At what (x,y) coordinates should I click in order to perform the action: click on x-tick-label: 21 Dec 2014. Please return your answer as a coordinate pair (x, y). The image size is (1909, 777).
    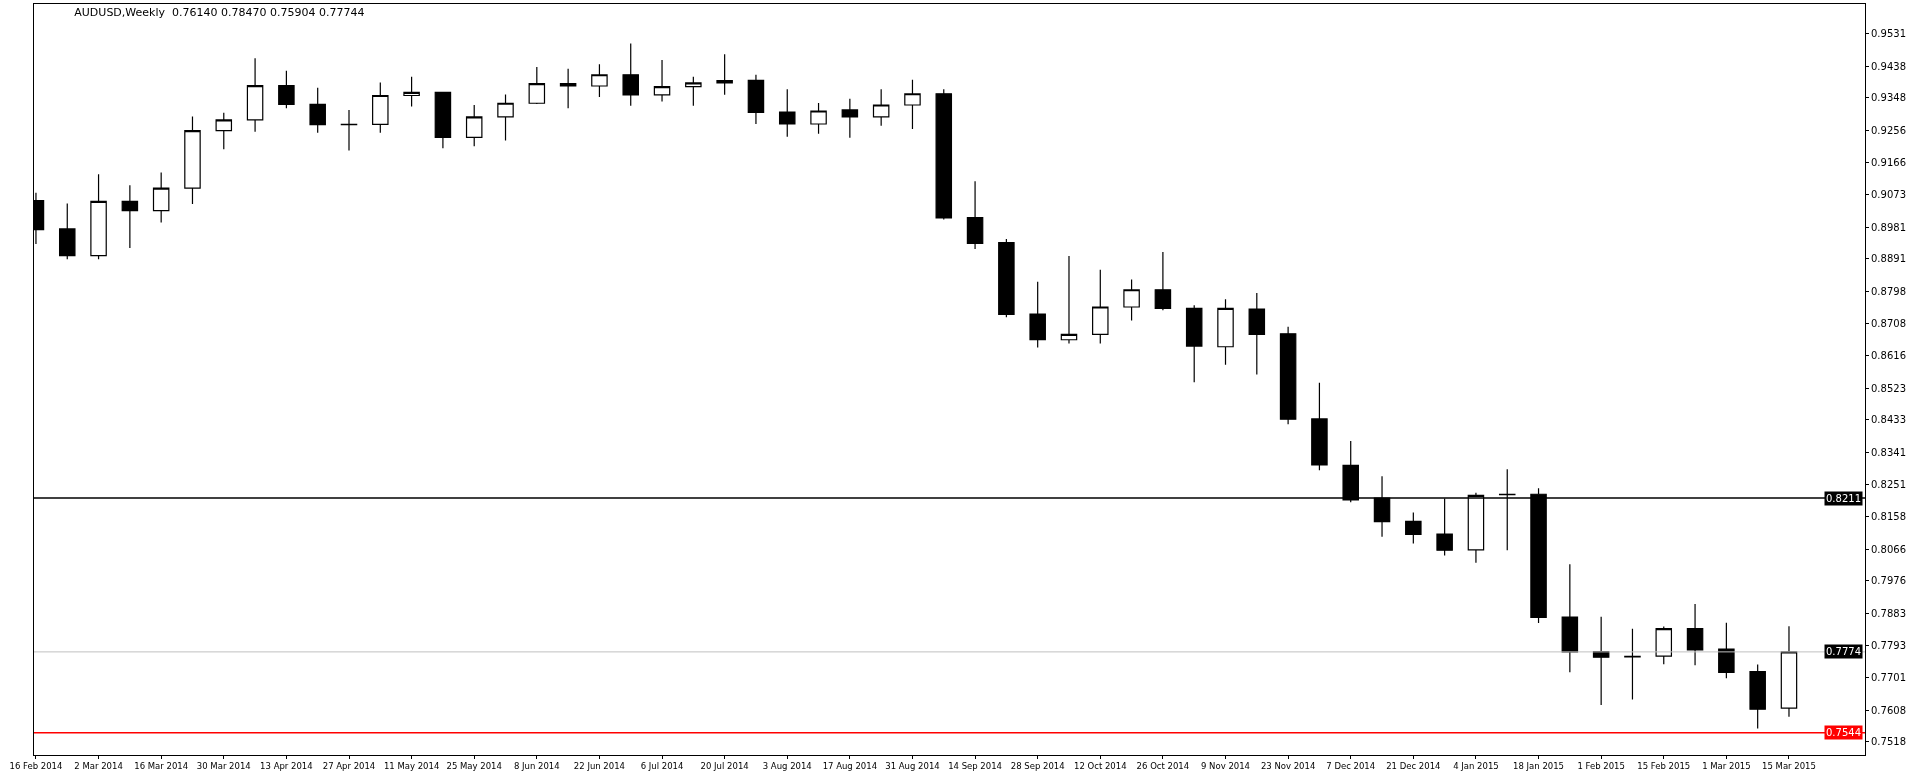
    Looking at the image, I should click on (1413, 766).